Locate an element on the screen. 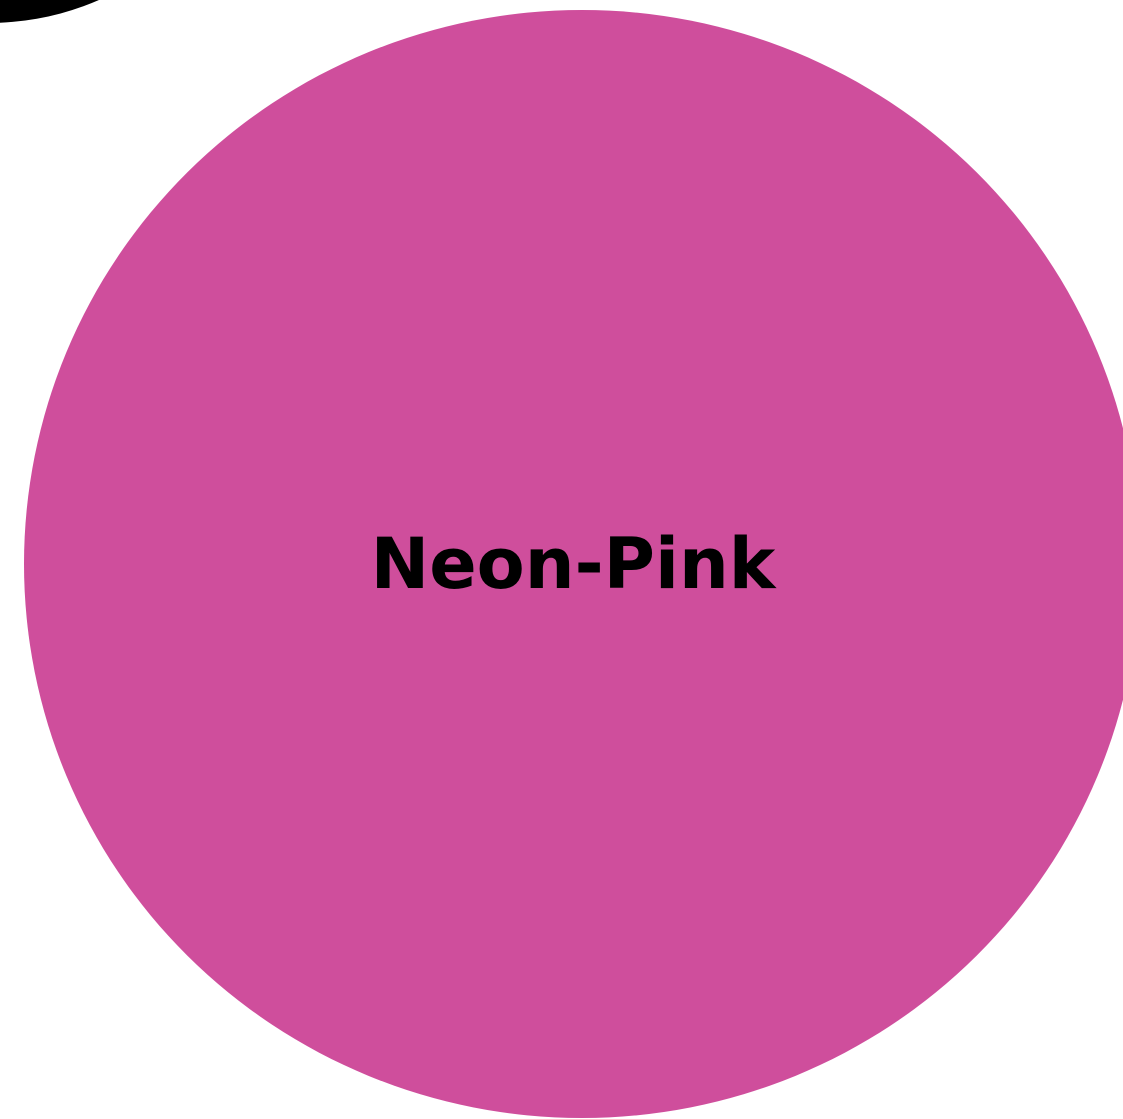  swatch-white-partial is located at coordinates (1072, 11).